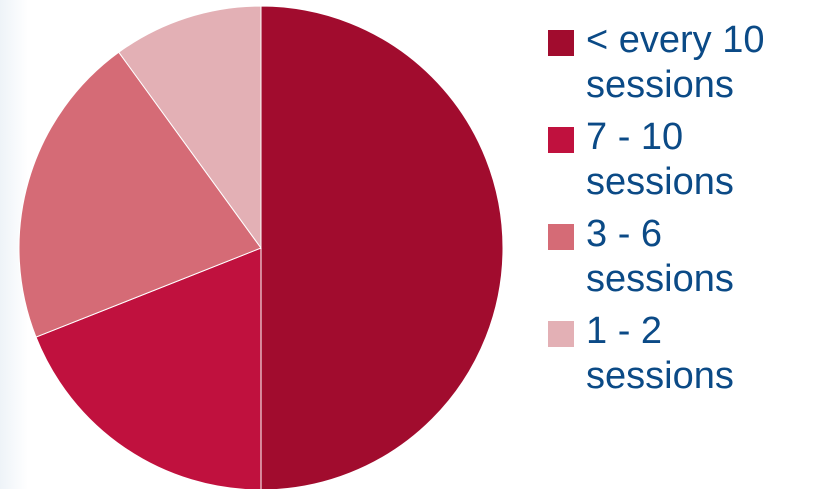  What do you see at coordinates (624, 331) in the screenshot?
I see `legend-label-line-1: 1 - 2` at bounding box center [624, 331].